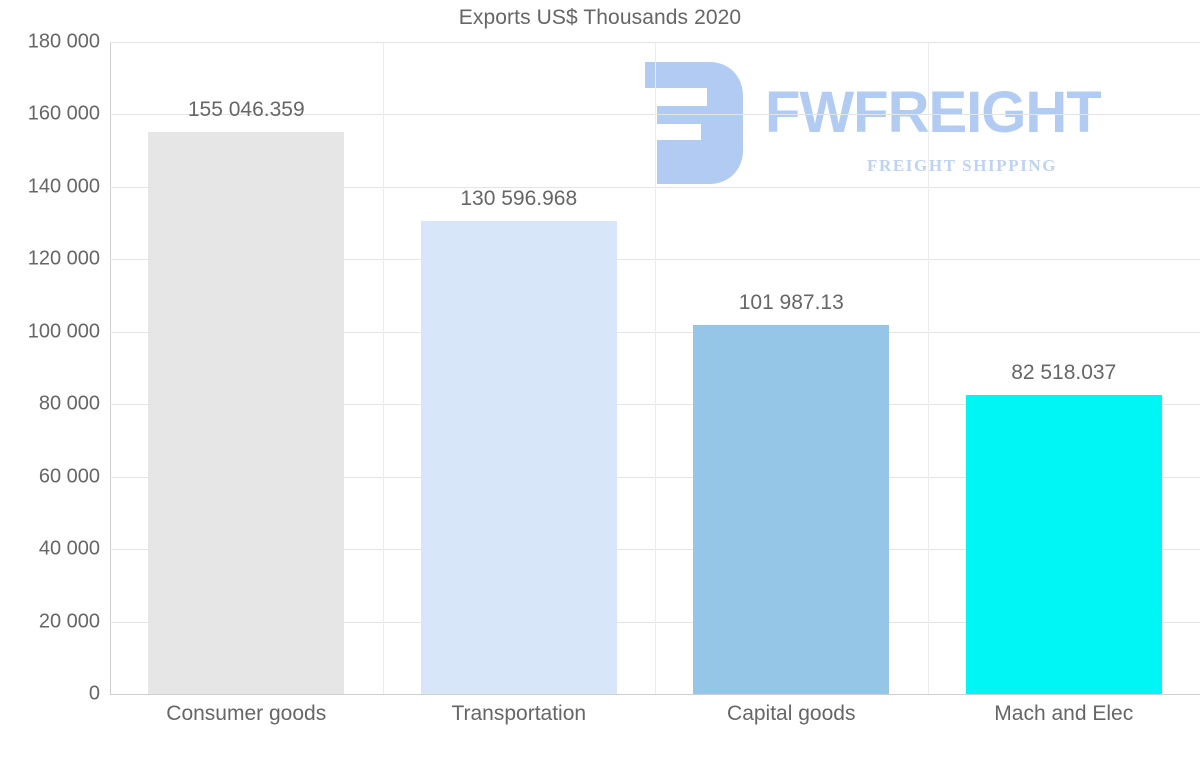 This screenshot has width=1200, height=763. I want to click on y-axis-tick-label: 100 000, so click(63, 331).